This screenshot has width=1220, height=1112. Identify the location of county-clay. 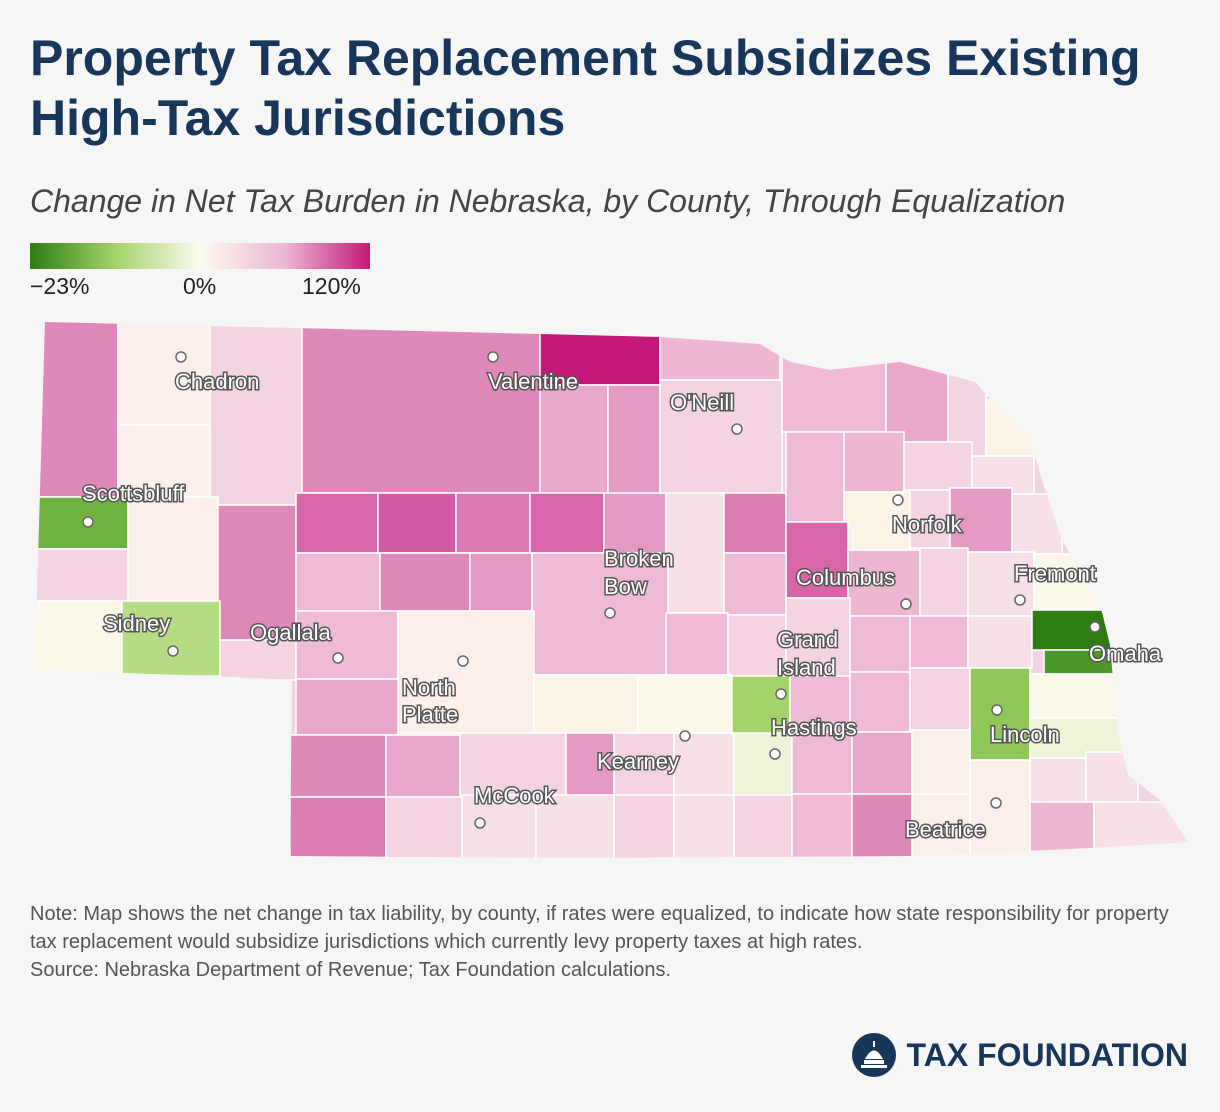
(822, 763).